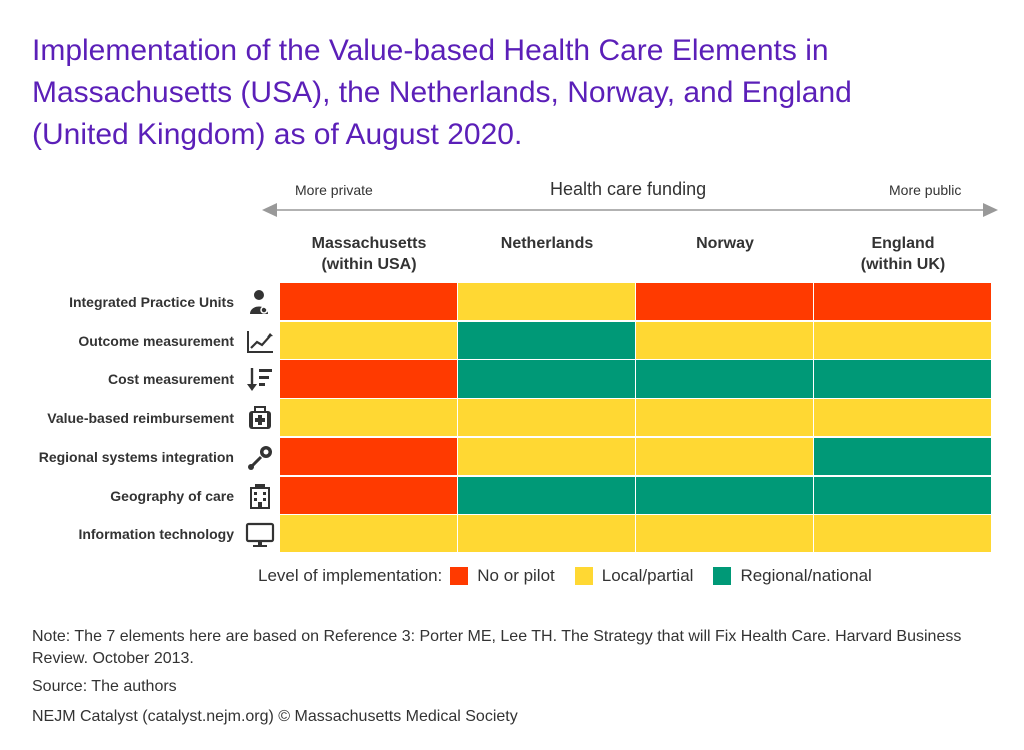 Image resolution: width=1024 pixels, height=750 pixels. I want to click on medical-kit-icon, so click(260, 418).